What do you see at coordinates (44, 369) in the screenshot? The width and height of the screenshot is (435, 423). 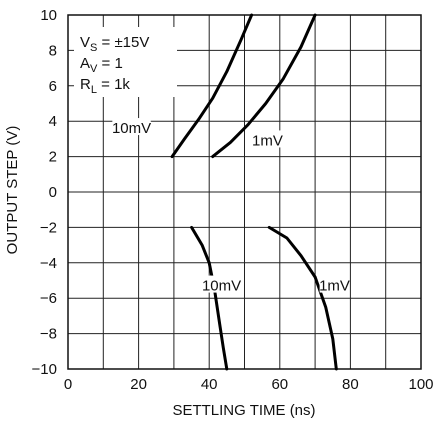 I see `y-tick-label: −10` at bounding box center [44, 369].